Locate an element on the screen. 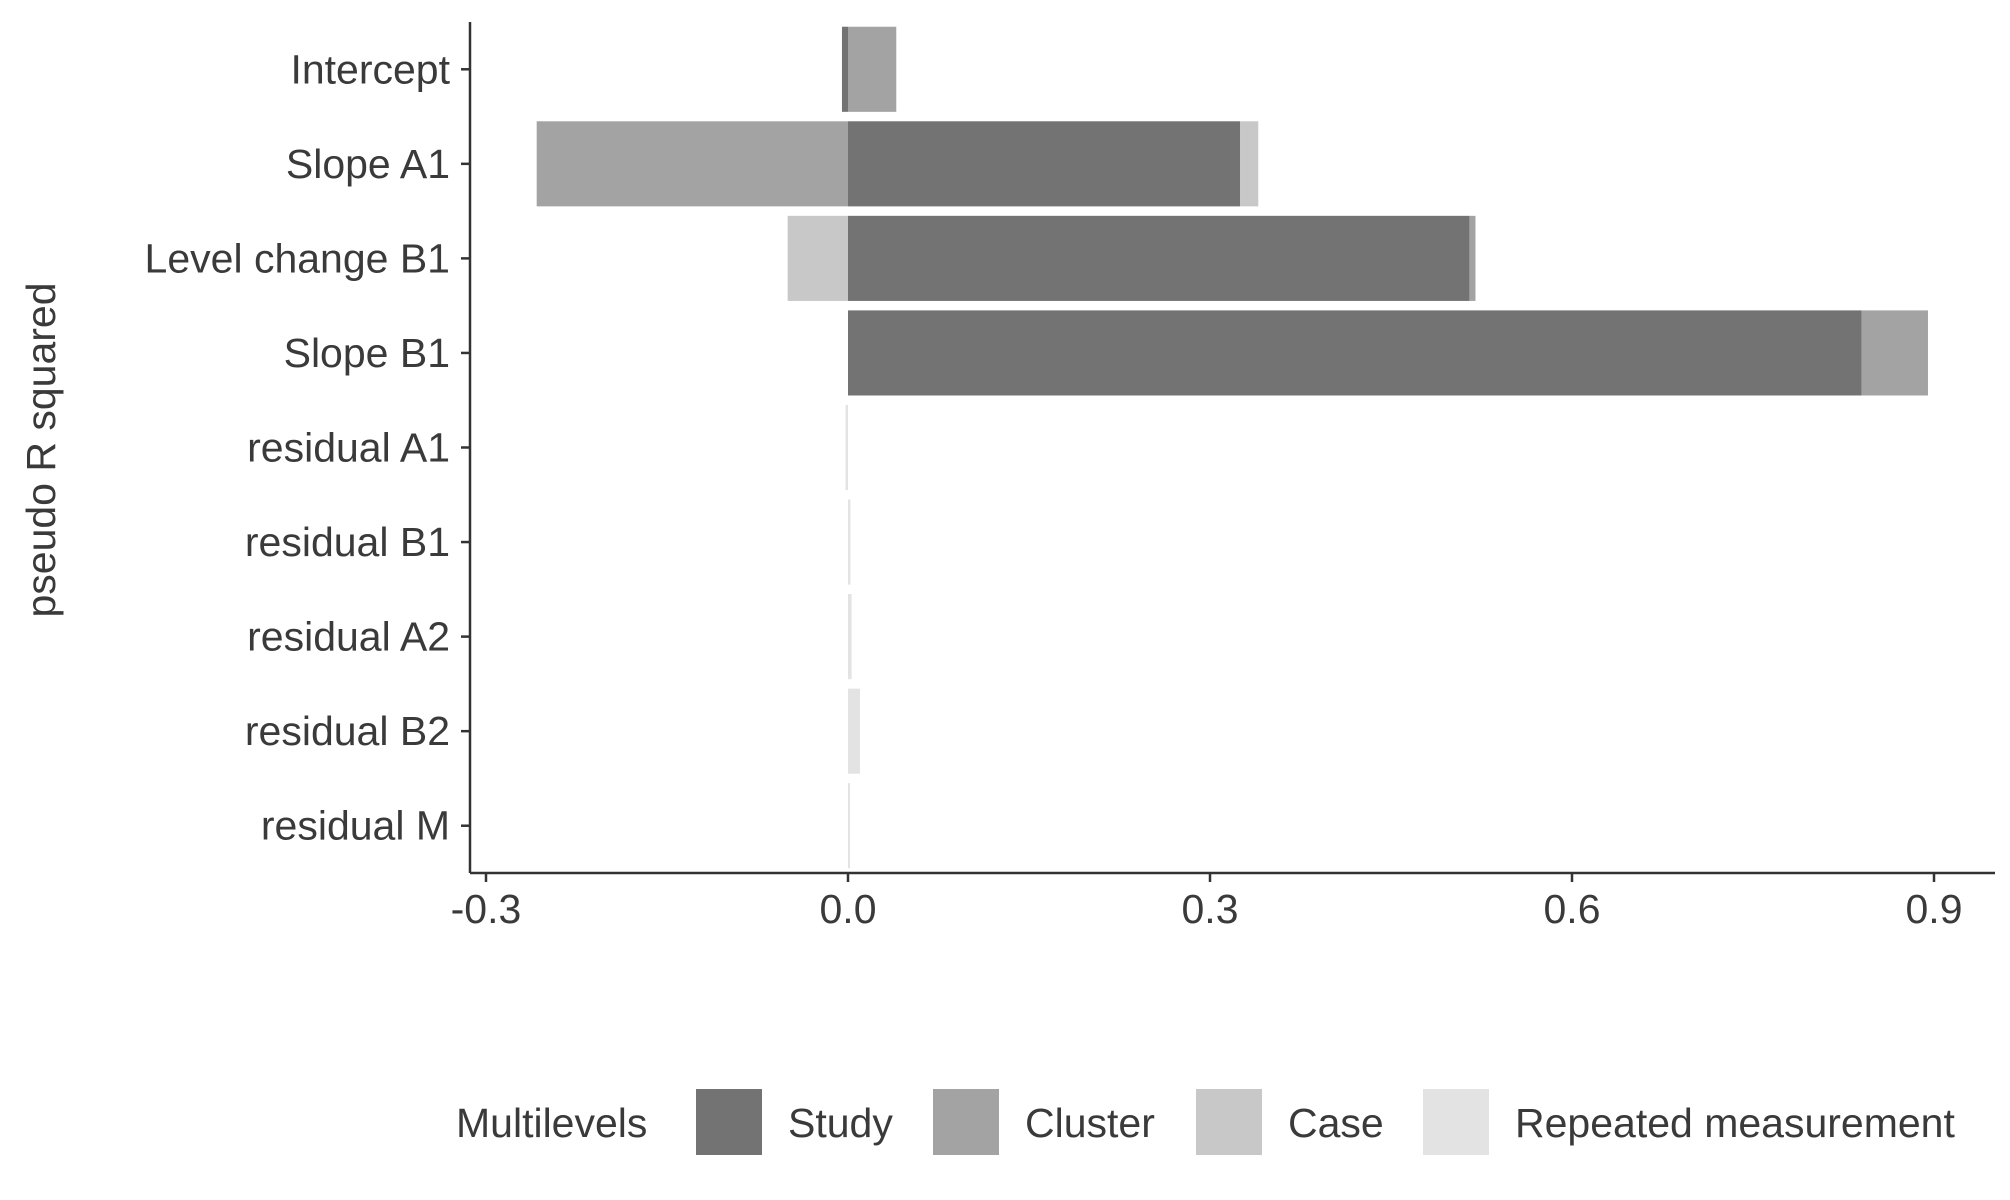 The width and height of the screenshot is (2010, 1200). bar-study-slope-b1 is located at coordinates (1355, 353).